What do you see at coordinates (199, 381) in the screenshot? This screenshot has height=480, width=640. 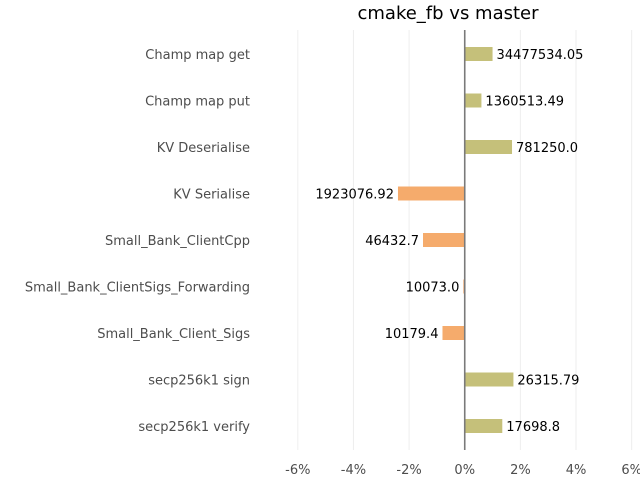 I see `category-label: secp256k1 sign` at bounding box center [199, 381].